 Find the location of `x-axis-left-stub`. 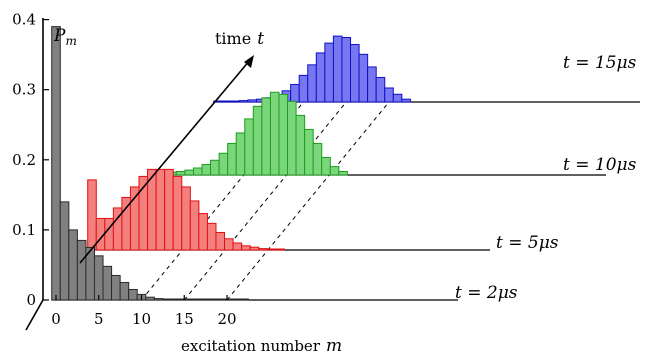

x-axis-left-stub is located at coordinates (34, 315).